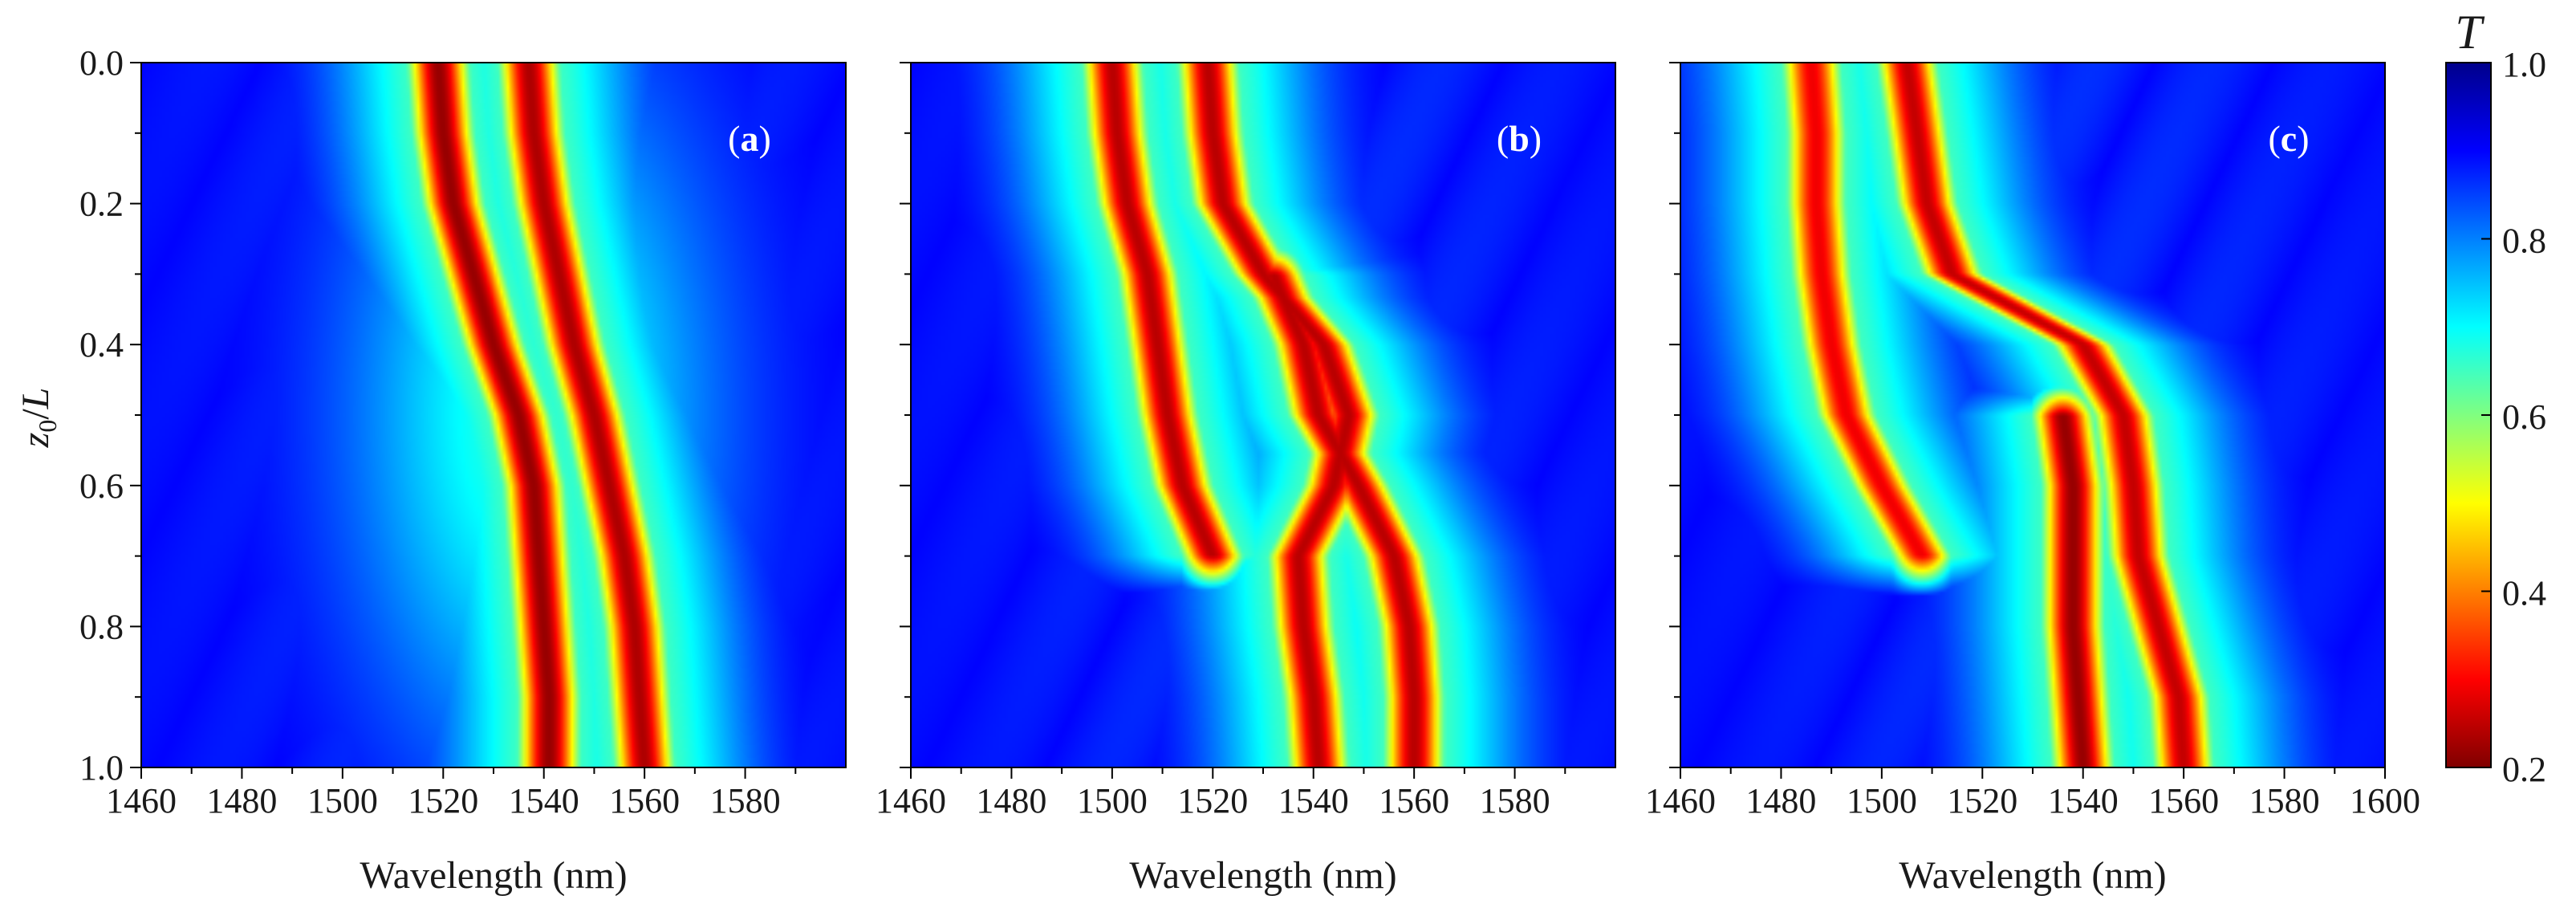 This screenshot has width=2576, height=920. What do you see at coordinates (2524, 417) in the screenshot?
I see `colorbar-tick-label: 0.6` at bounding box center [2524, 417].